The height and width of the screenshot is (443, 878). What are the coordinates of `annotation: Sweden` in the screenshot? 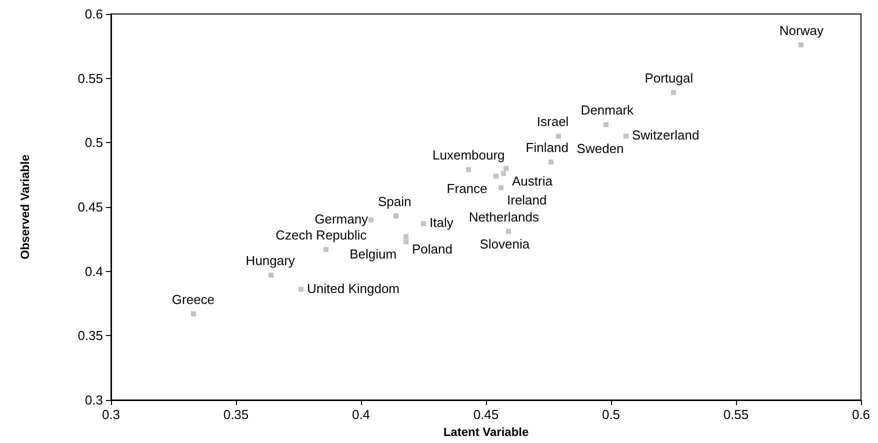 It's located at (600, 148).